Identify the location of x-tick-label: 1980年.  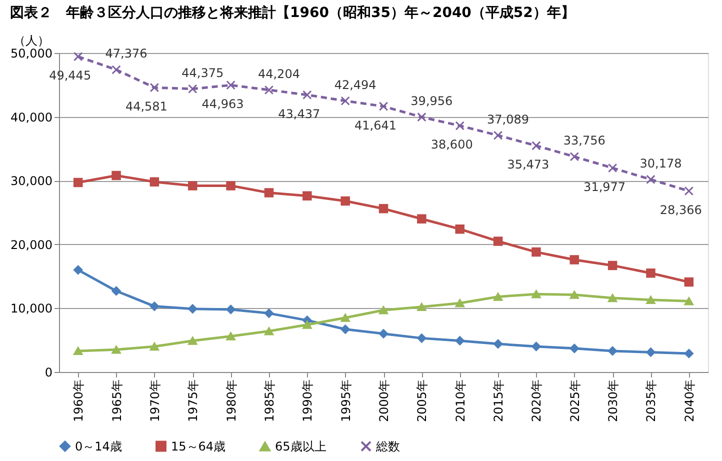
(231, 401).